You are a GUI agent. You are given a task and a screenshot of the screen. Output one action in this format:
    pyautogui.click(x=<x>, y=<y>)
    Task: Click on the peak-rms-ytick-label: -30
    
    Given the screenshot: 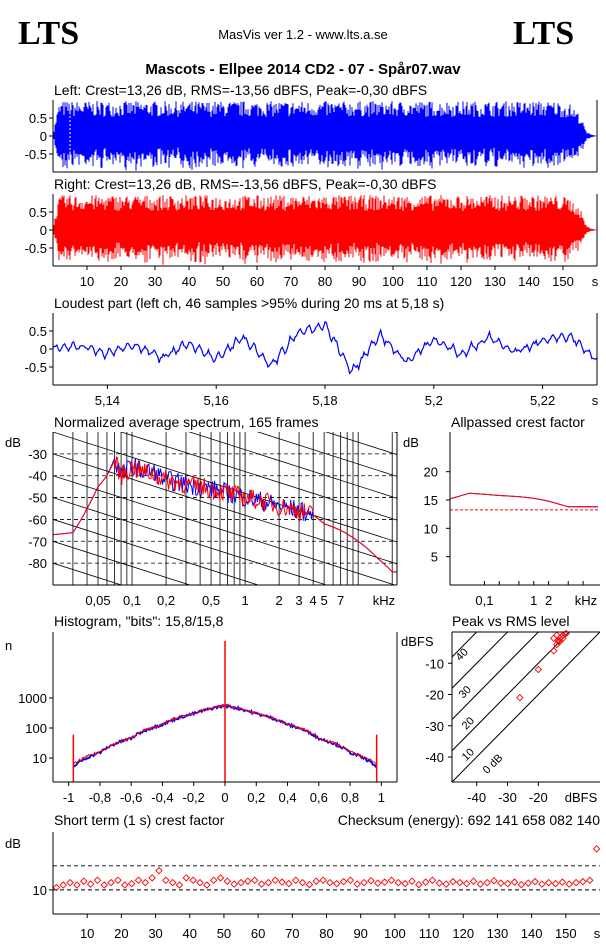 What is the action you would take?
    pyautogui.click(x=434, y=726)
    